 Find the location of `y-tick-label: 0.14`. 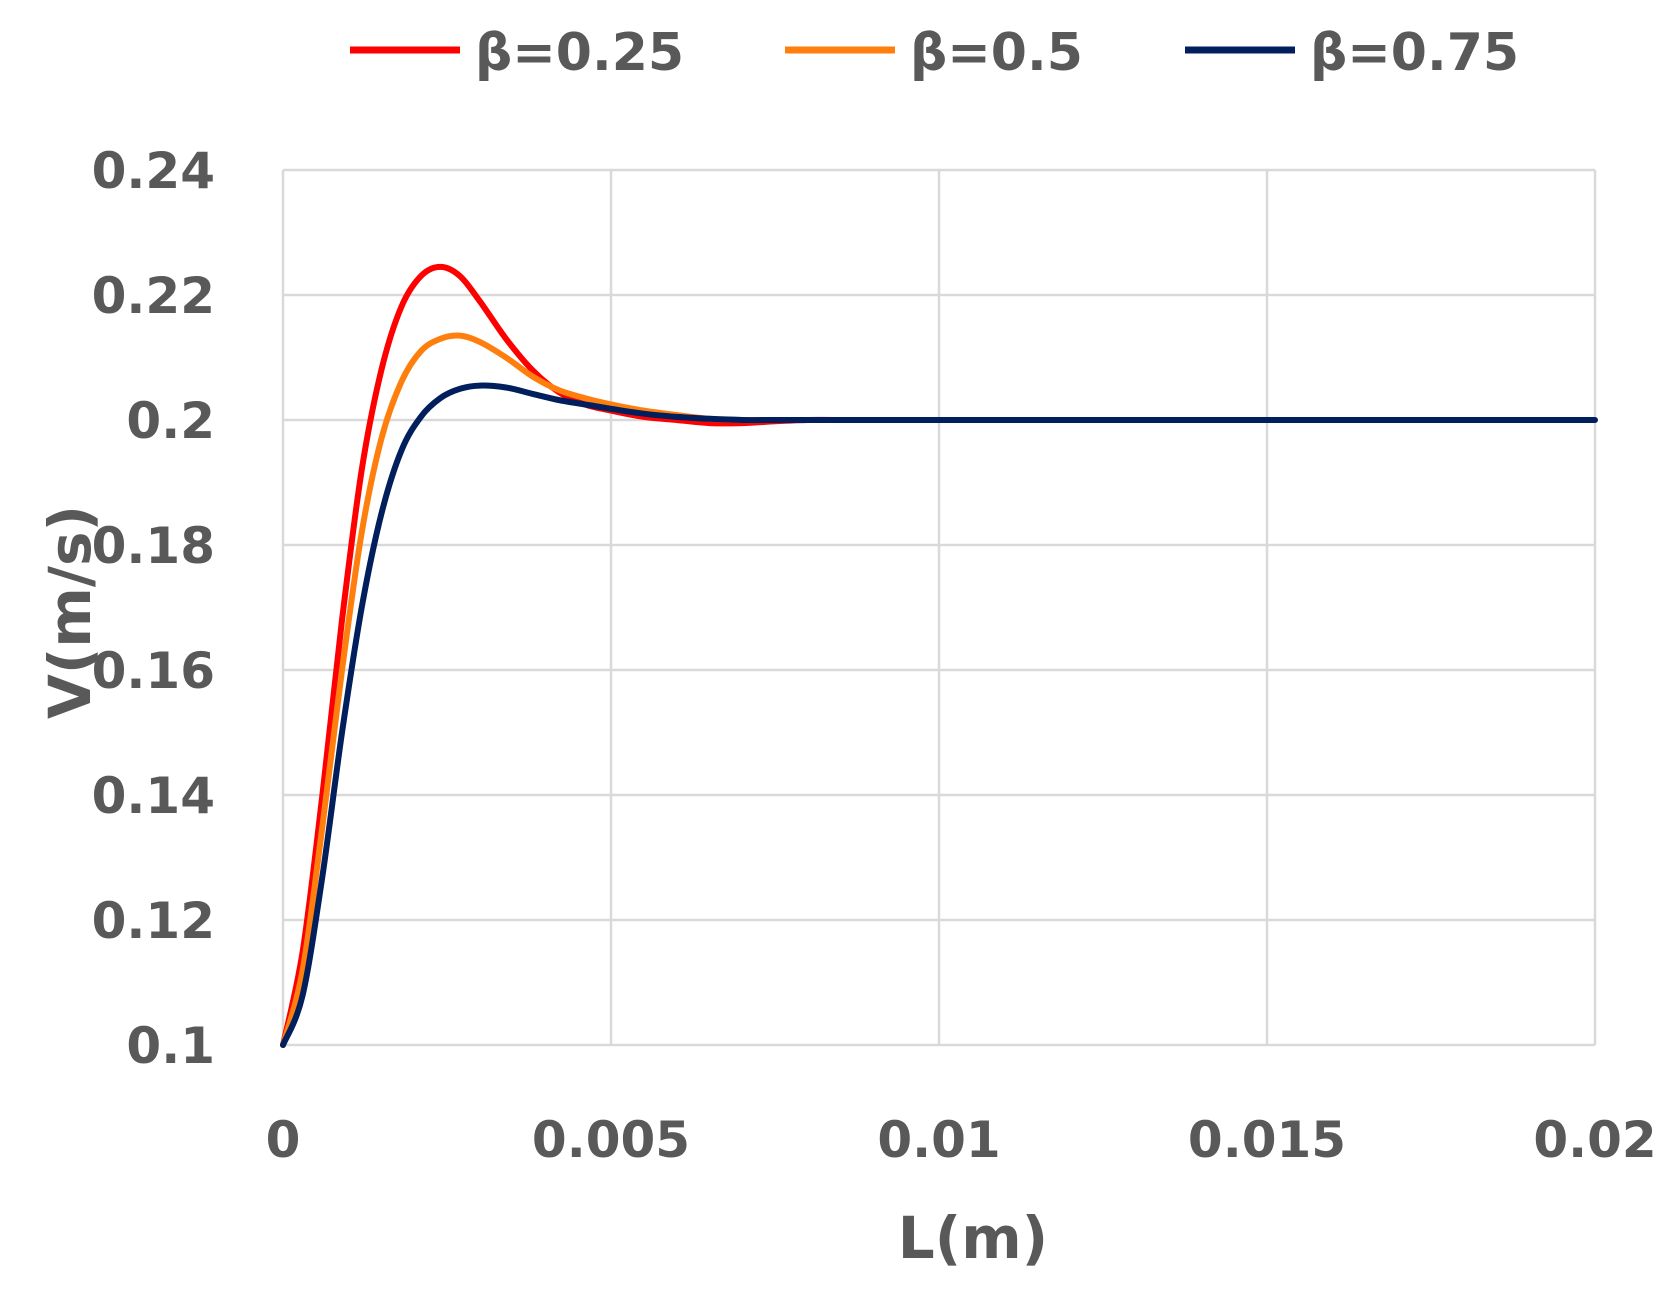

y-tick-label: 0.14 is located at coordinates (153, 796).